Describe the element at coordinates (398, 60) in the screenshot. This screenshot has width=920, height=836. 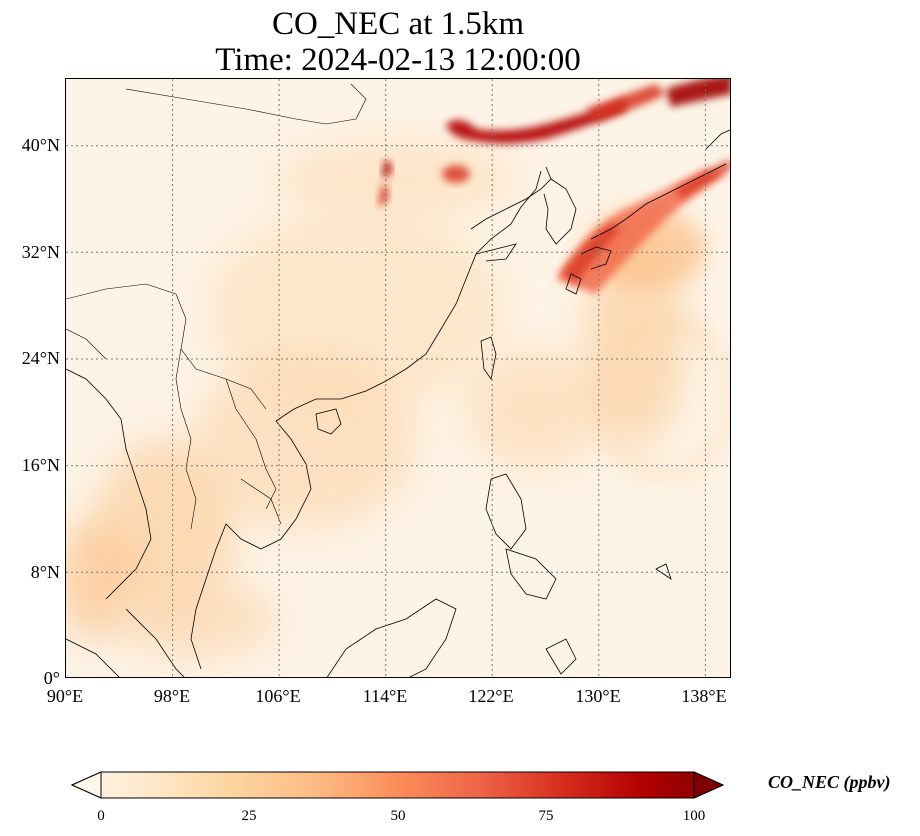
I see `map-subtitle-time: Time: 2024-02-13 12:00:00` at that location.